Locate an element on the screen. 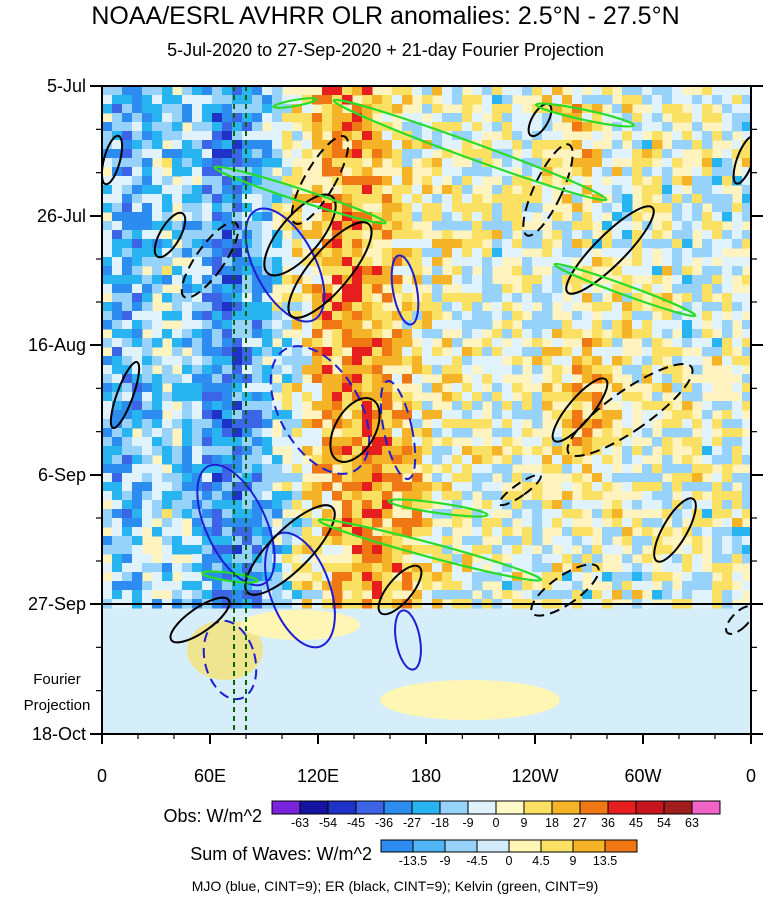 This screenshot has height=900, width=771. x-tick-label: 120E is located at coordinates (318, 776).